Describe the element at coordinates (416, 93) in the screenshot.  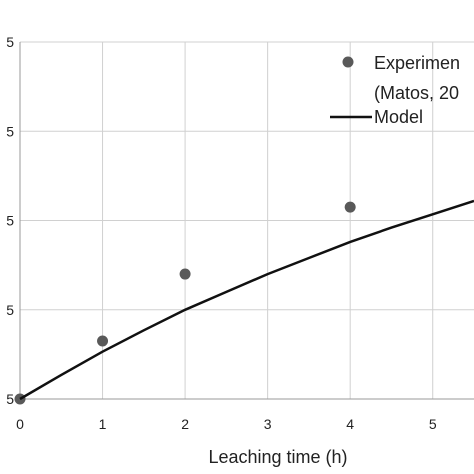
I see `legend-experimental-label-line2: (Matos, 20` at that location.